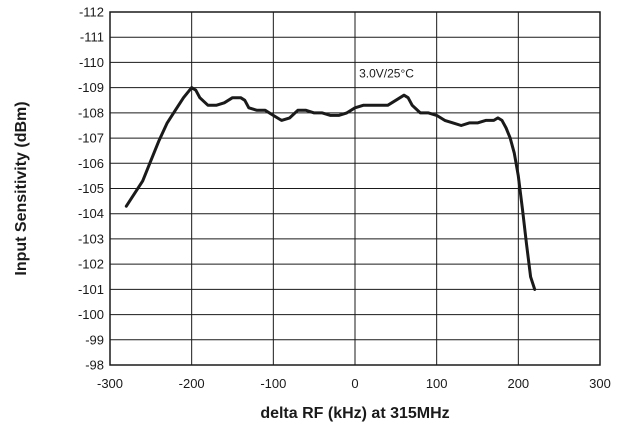  What do you see at coordinates (91, 112) in the screenshot?
I see `y-tick-label: -108` at bounding box center [91, 112].